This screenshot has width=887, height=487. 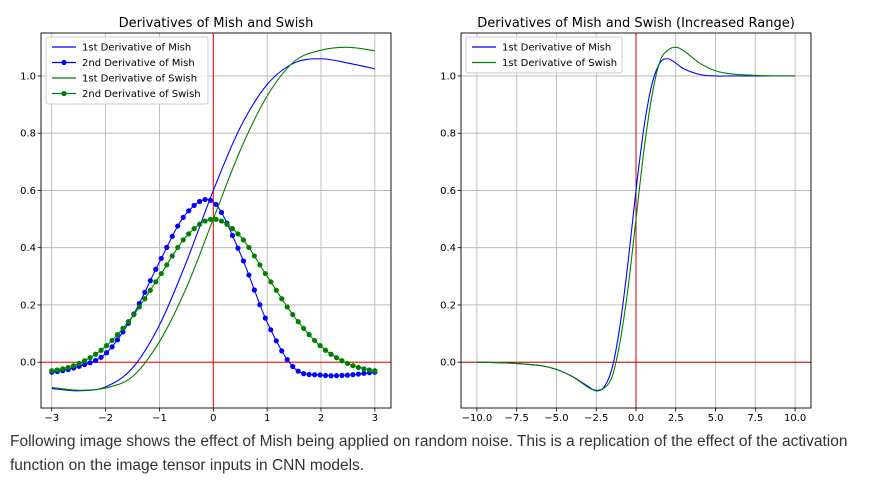 What do you see at coordinates (28, 134) in the screenshot?
I see `y-tick-label: 0.8` at bounding box center [28, 134].